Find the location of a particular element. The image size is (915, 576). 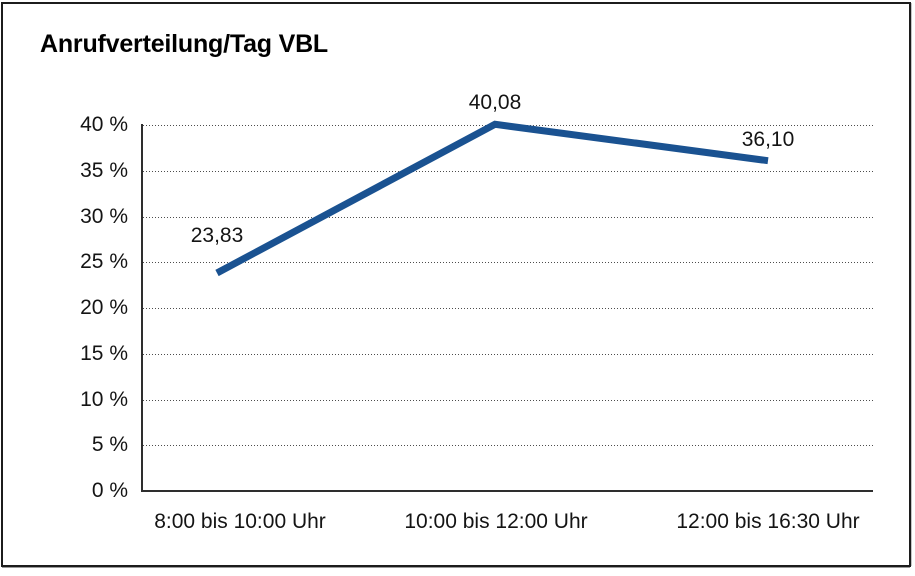

y-tick-label: 35 % is located at coordinates (104, 170).